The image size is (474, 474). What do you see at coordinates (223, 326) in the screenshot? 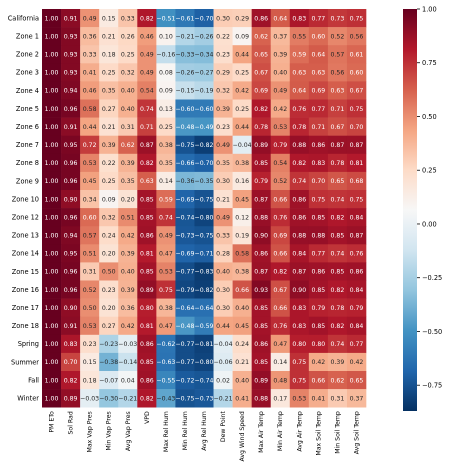
I see `cell-value-label: 0.44` at bounding box center [223, 326].